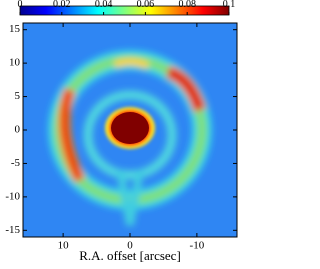 This screenshot has width=320, height=269. What do you see at coordinates (229, 5) in the screenshot?
I see `colorbar-tick-label: 0.1` at bounding box center [229, 5].